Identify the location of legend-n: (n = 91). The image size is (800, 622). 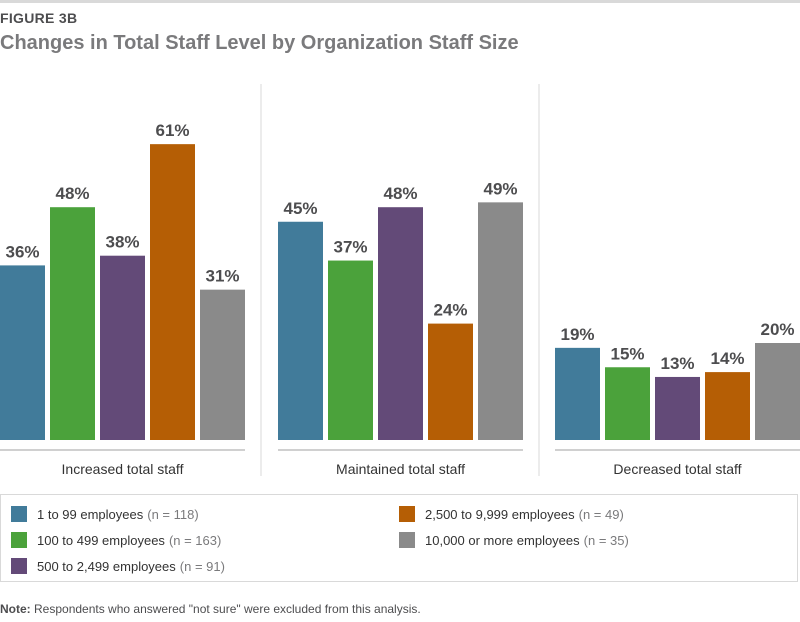
(202, 566).